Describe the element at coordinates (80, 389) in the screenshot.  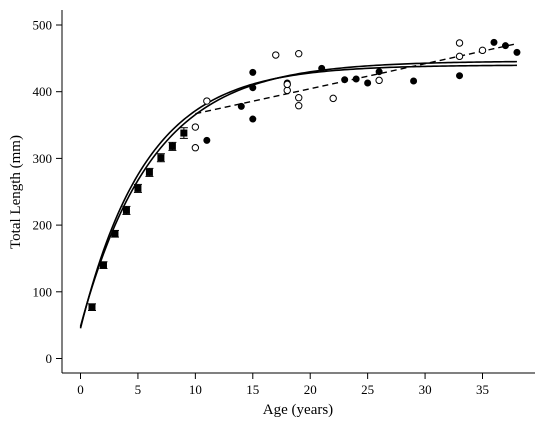
I see `x-tick-label: 0` at that location.